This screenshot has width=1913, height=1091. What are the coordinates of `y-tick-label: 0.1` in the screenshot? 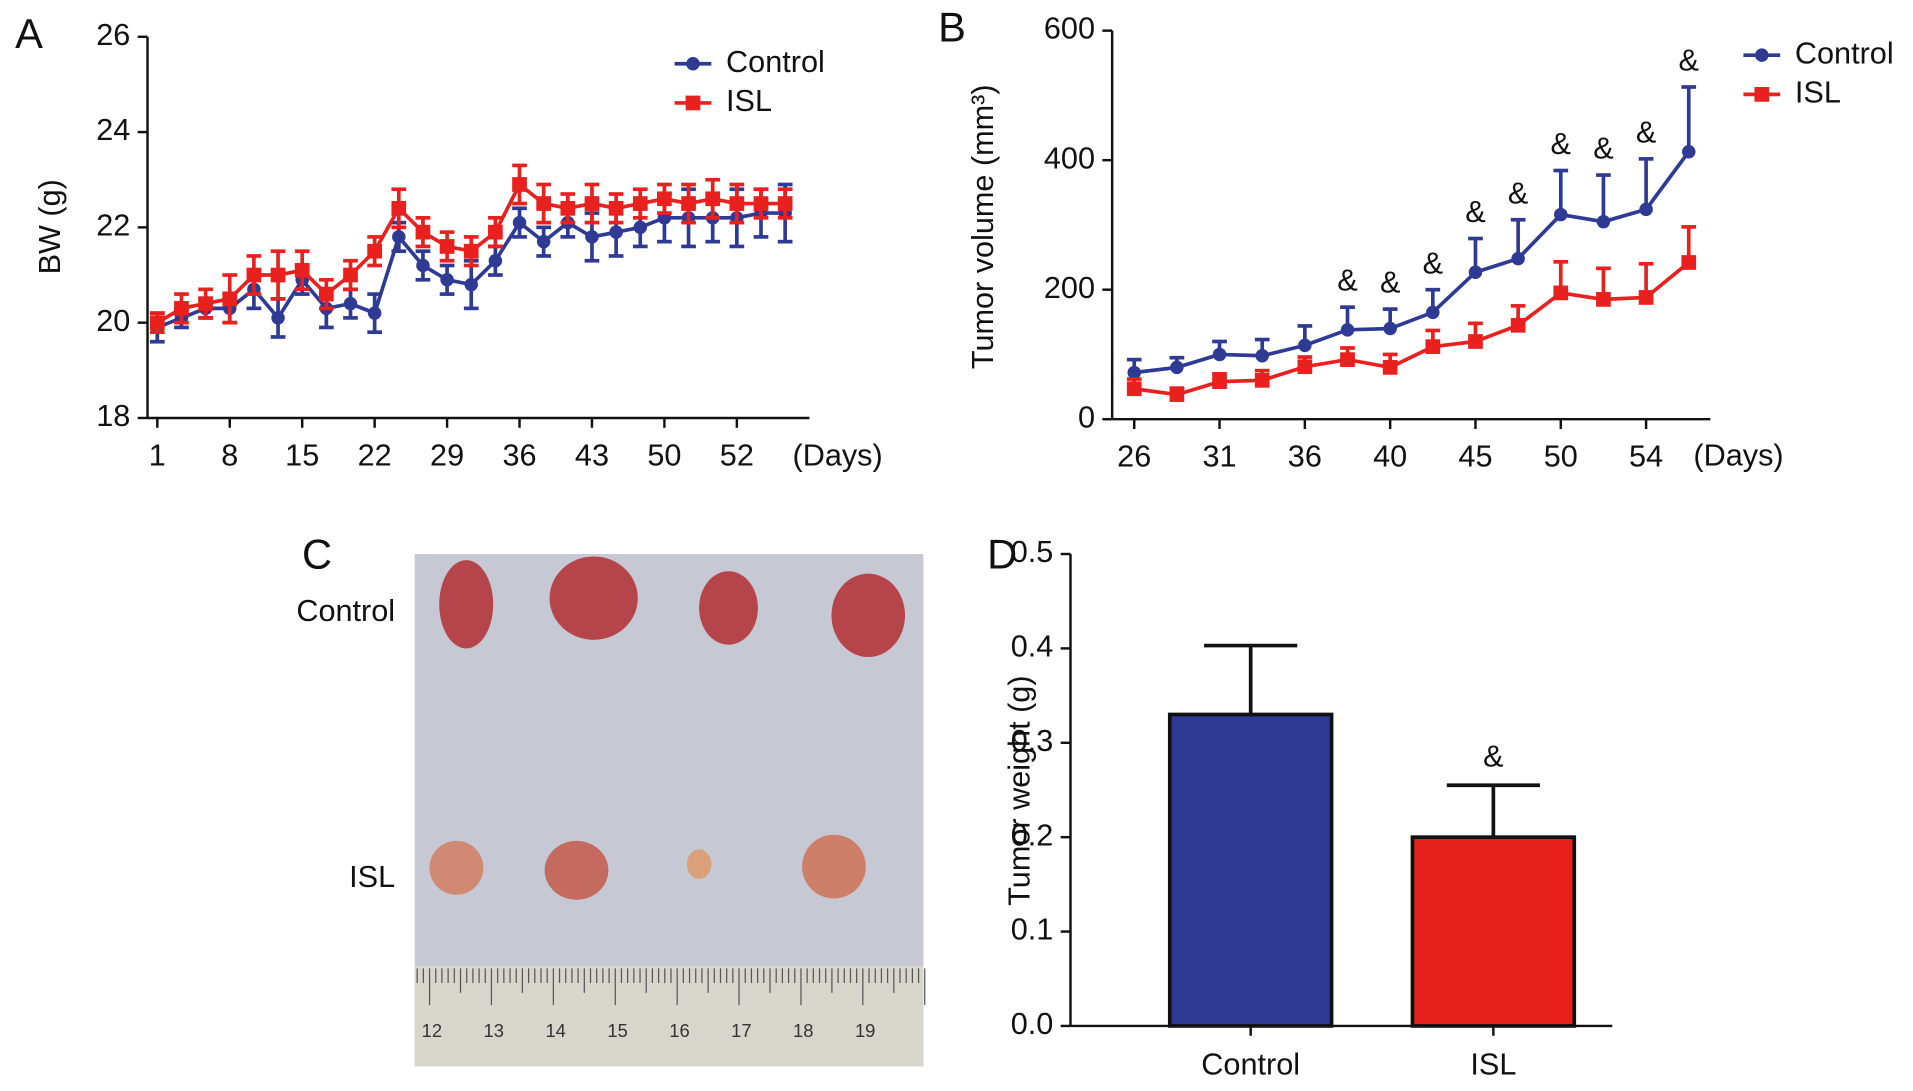 It's located at (1032, 930).